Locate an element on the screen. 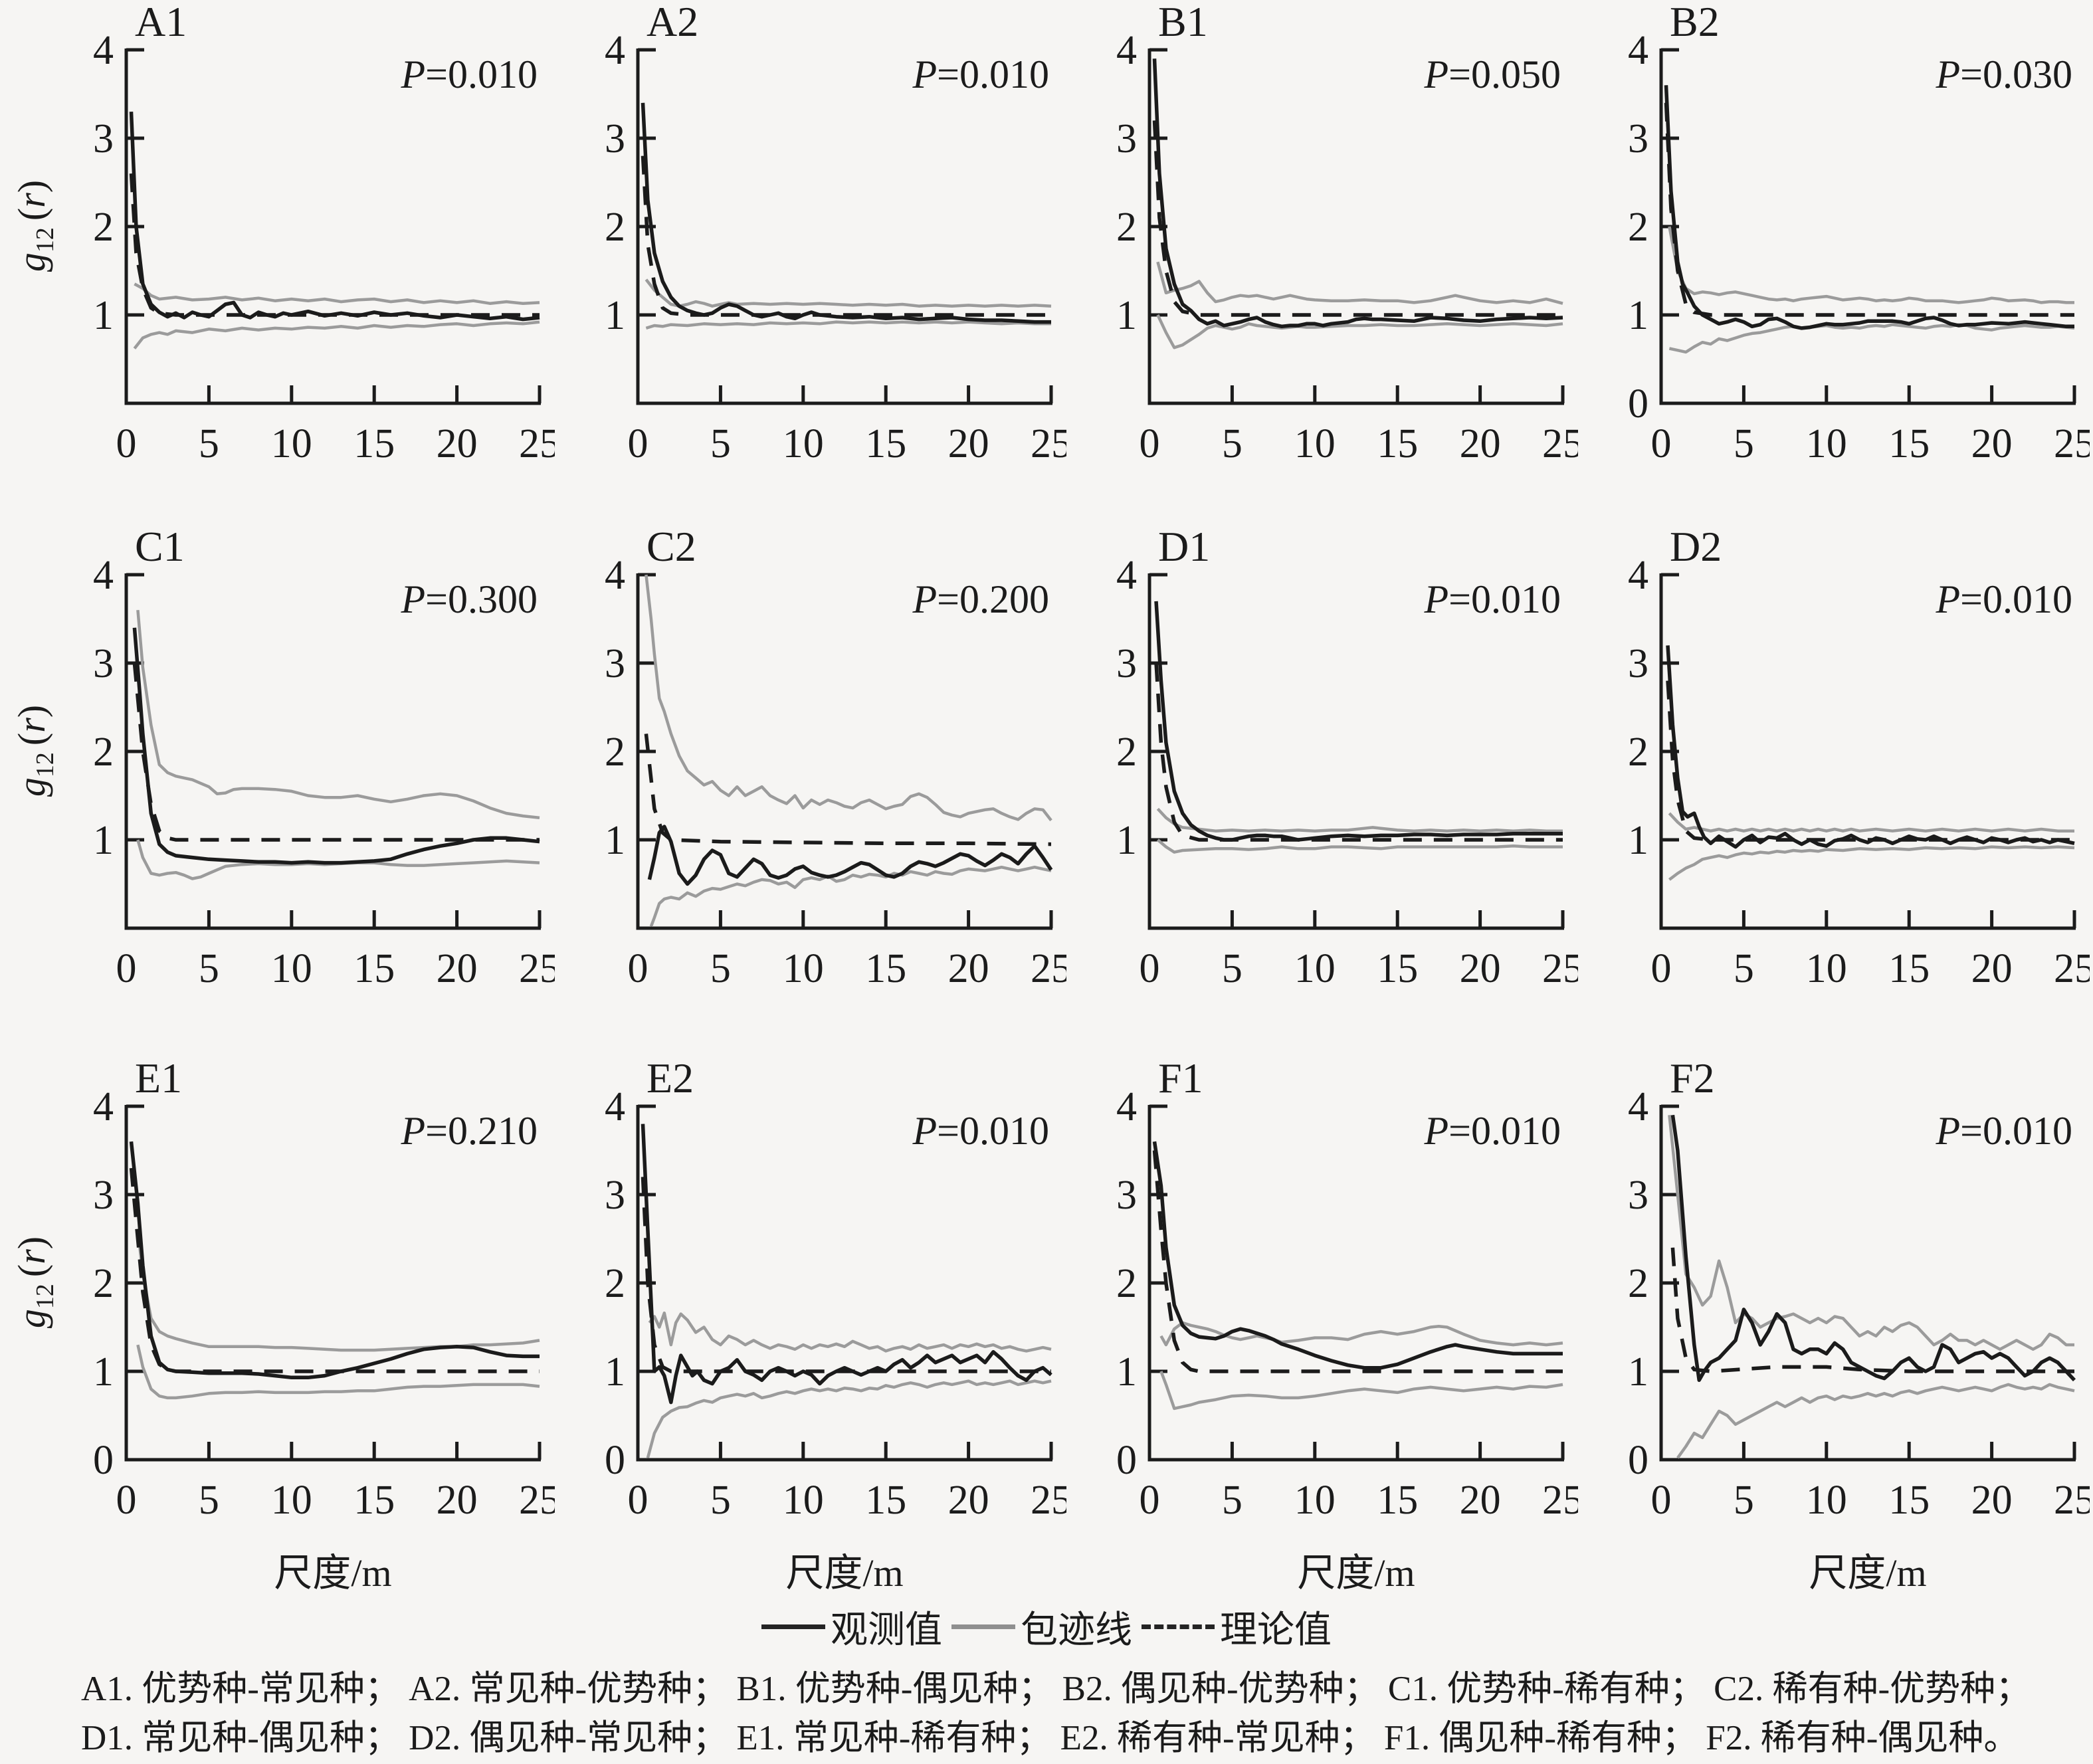  panel-d1: 4 3 2 1 0 5 10 15 20 25 D1 P=0.010 is located at coordinates (1328, 765).